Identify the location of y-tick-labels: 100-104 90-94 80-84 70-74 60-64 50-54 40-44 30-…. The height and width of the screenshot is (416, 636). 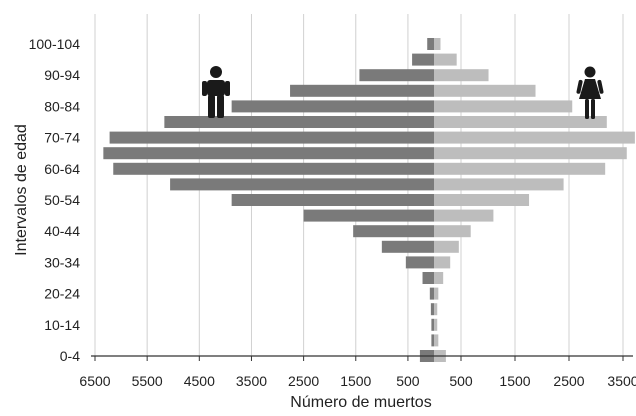
(55, 200).